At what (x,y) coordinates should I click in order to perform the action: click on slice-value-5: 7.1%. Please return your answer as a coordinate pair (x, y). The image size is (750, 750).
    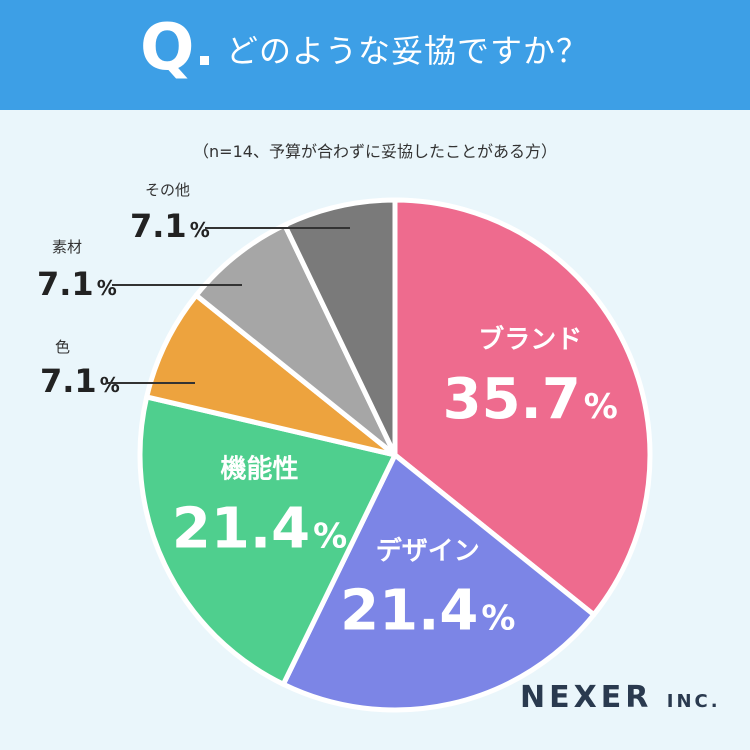
    Looking at the image, I should click on (77, 284).